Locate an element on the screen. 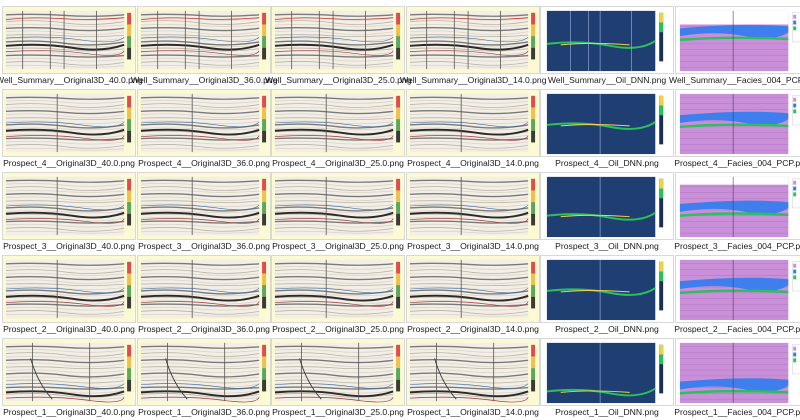 The image size is (800, 420). file-name-label: Prospect_3__Original3D_14.0.png is located at coordinates (473, 246).